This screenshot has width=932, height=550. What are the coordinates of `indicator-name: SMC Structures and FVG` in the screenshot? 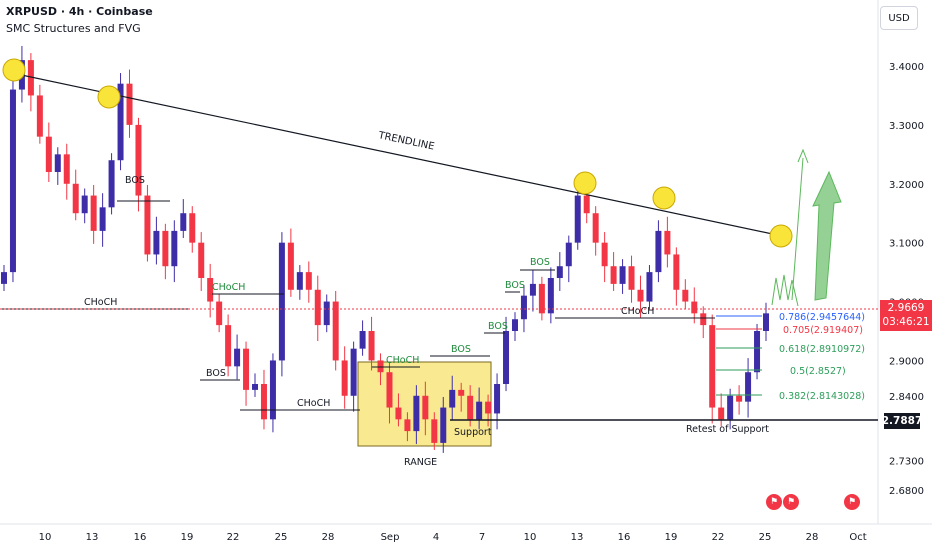 It's located at (73, 28).